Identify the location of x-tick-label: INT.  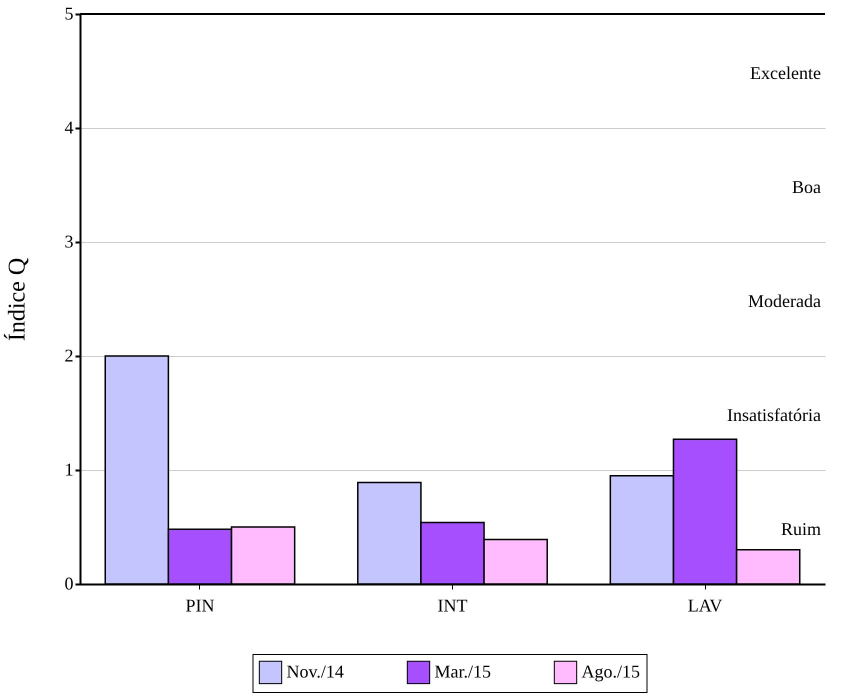
(453, 606).